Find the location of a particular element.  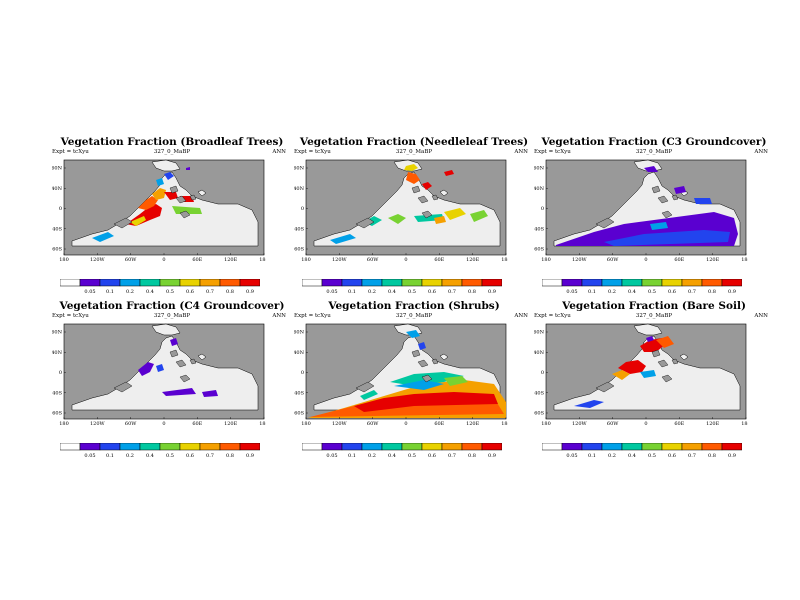

latitude-label: 60N is located at coordinates (57, 169).